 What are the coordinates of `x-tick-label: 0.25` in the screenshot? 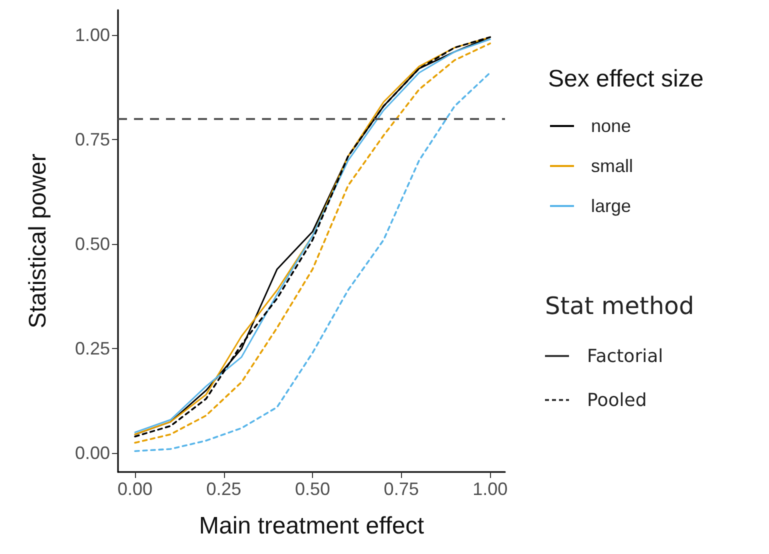 It's located at (224, 489).